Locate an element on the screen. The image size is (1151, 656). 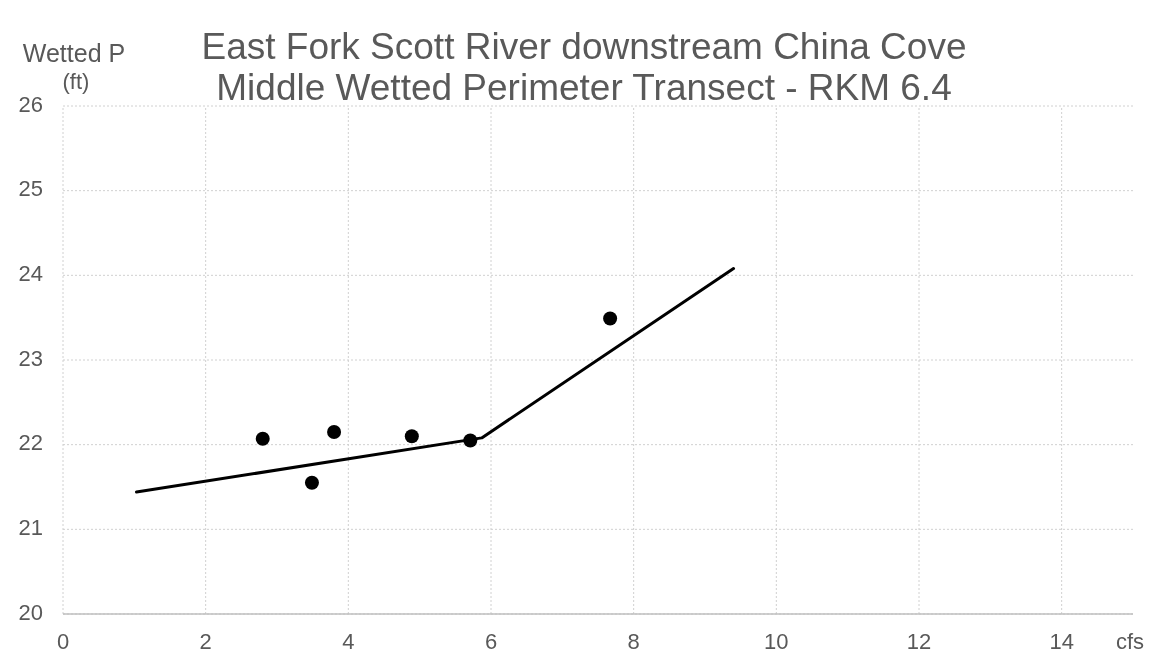
y-tick-label: 20 is located at coordinates (30, 612).